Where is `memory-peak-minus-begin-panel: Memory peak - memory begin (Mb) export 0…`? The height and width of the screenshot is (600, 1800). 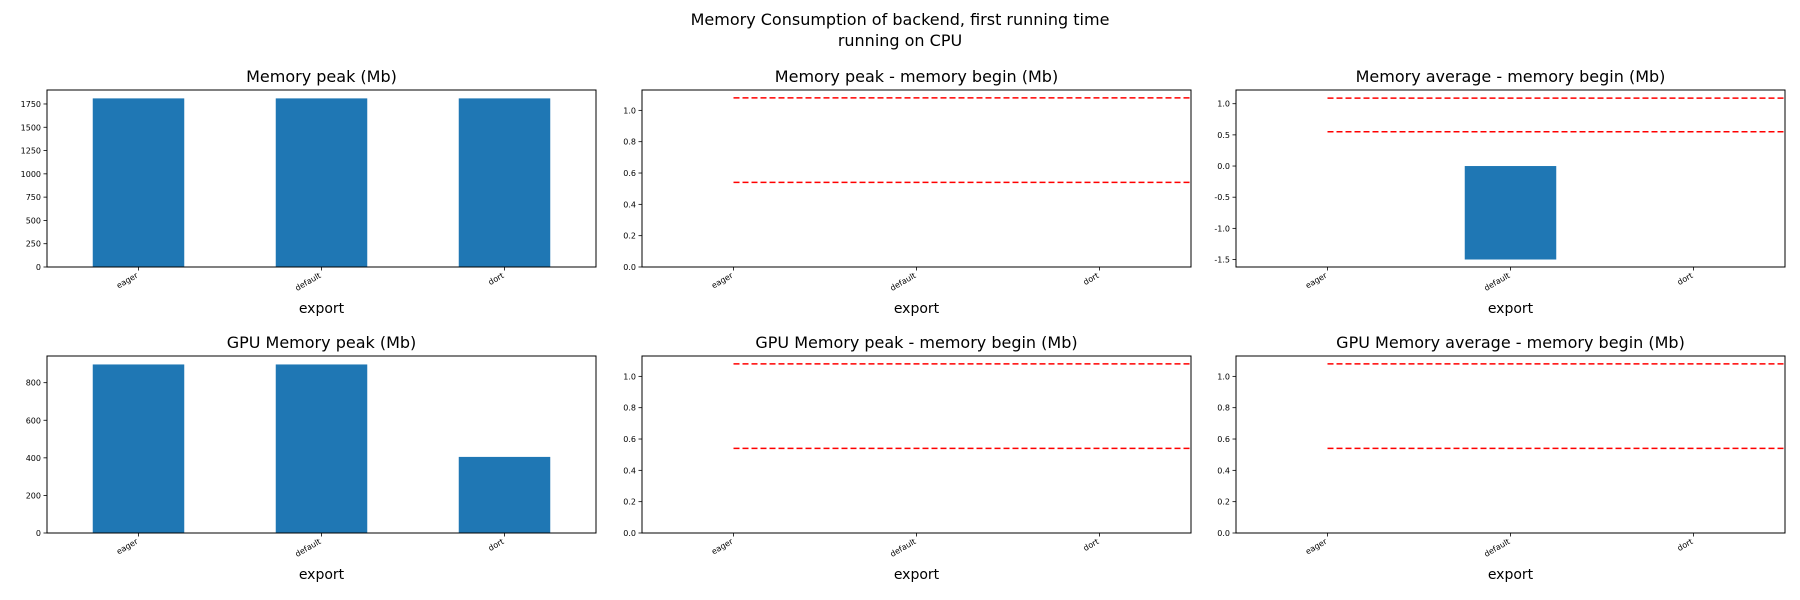
memory-peak-minus-begin-panel: Memory peak - memory begin (Mb) export 0… is located at coordinates (907, 192).